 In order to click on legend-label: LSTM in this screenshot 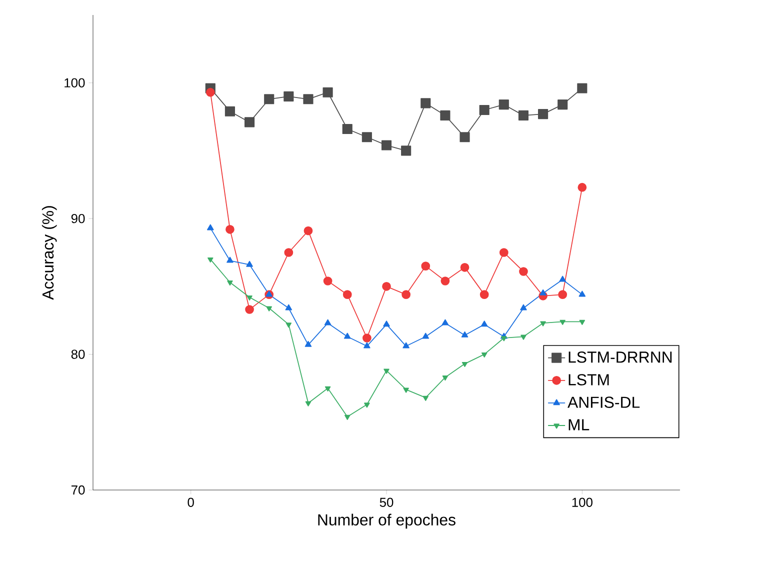, I will do `click(588, 380)`.